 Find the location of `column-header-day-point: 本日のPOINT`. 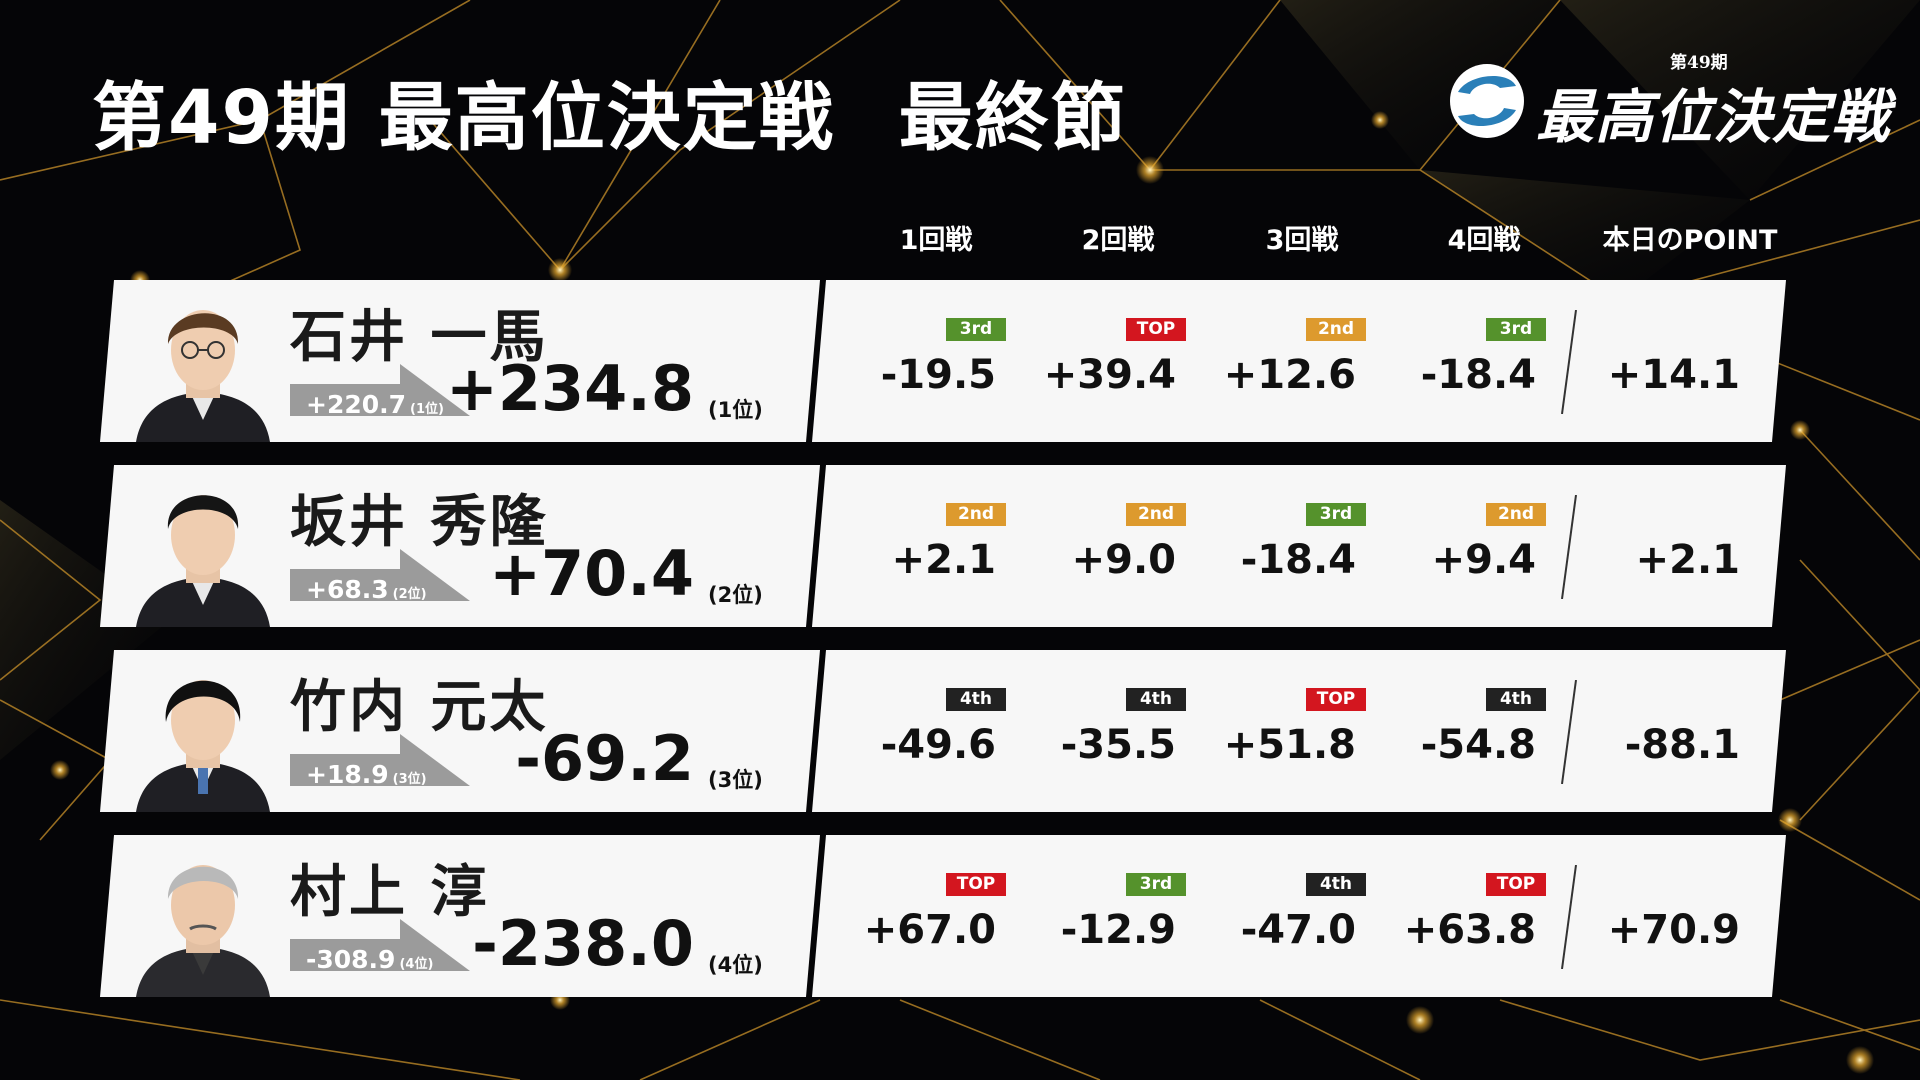

column-header-day-point: 本日のPOINT is located at coordinates (1690, 240).